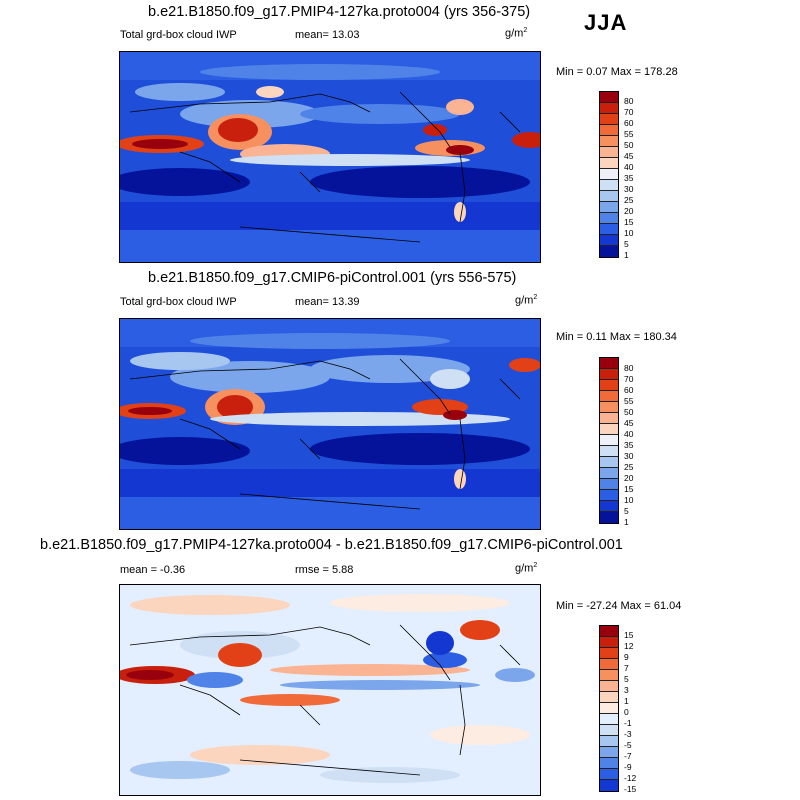  What do you see at coordinates (626, 701) in the screenshot?
I see `colorbar-tick: 1` at bounding box center [626, 701].